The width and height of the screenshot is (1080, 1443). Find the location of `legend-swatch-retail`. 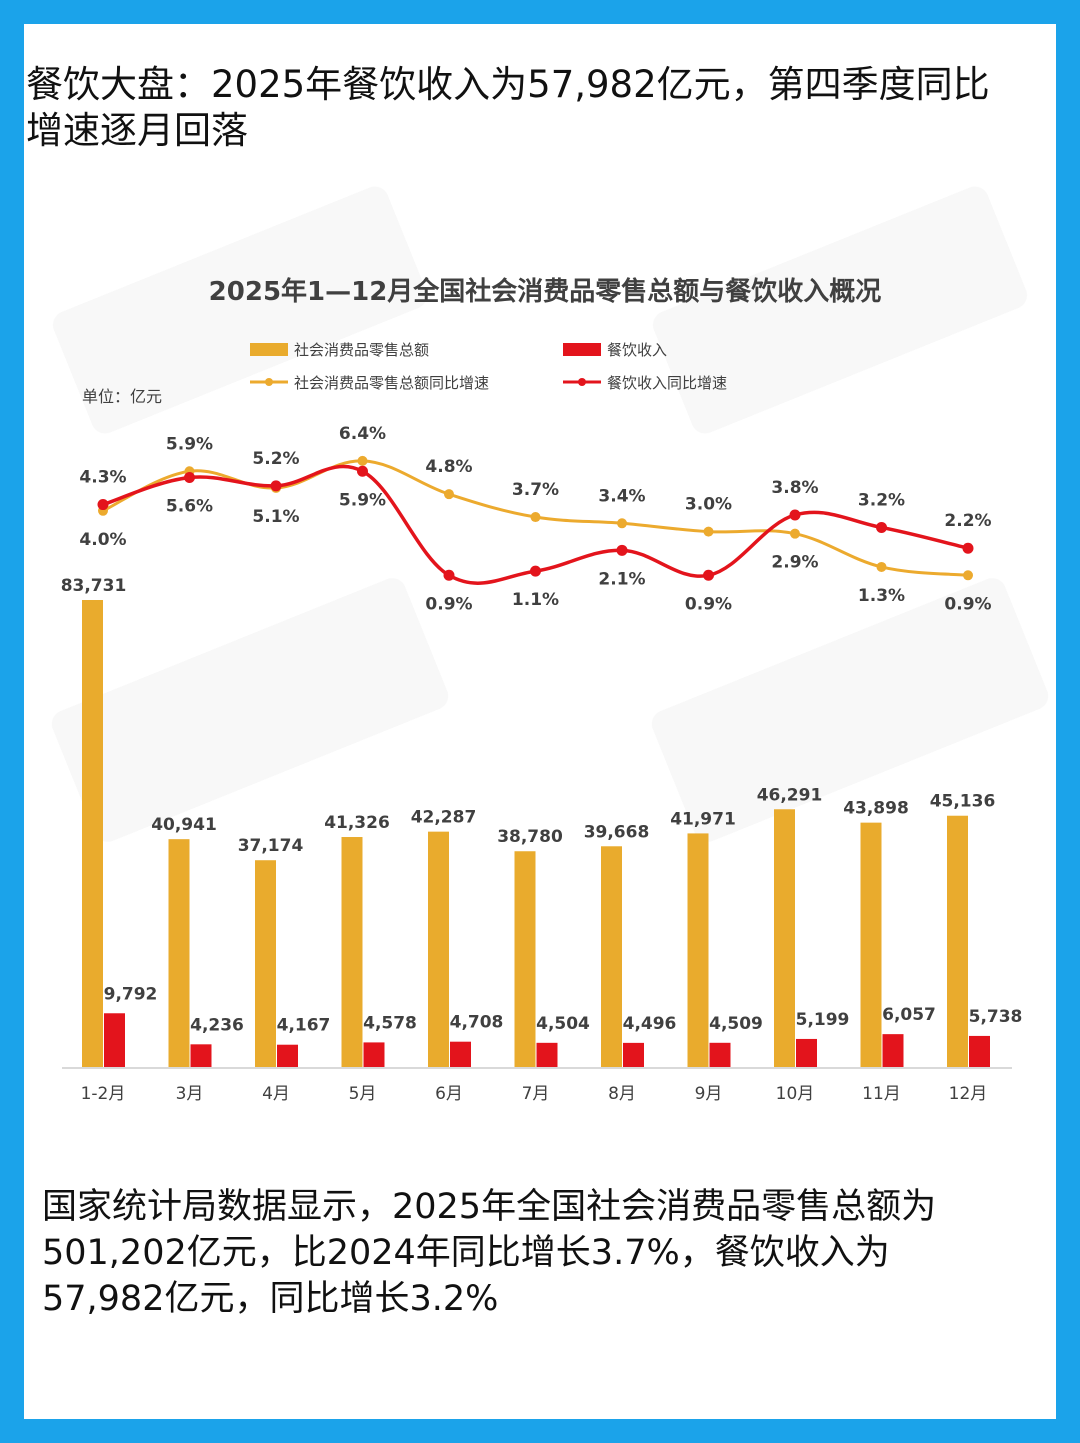

legend-swatch-retail is located at coordinates (269, 349).